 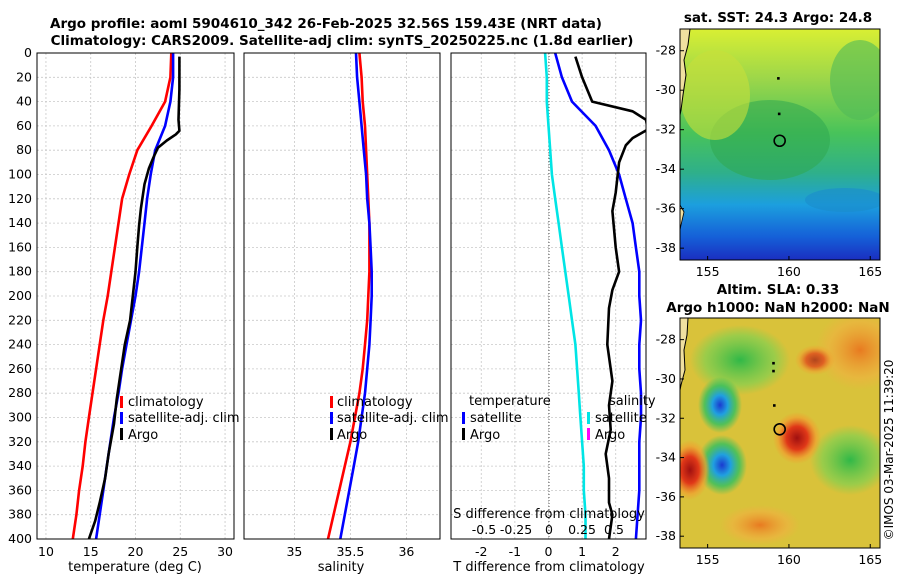 What do you see at coordinates (20, 465) in the screenshot?
I see `depth-tick-label: 340` at bounding box center [20, 465].